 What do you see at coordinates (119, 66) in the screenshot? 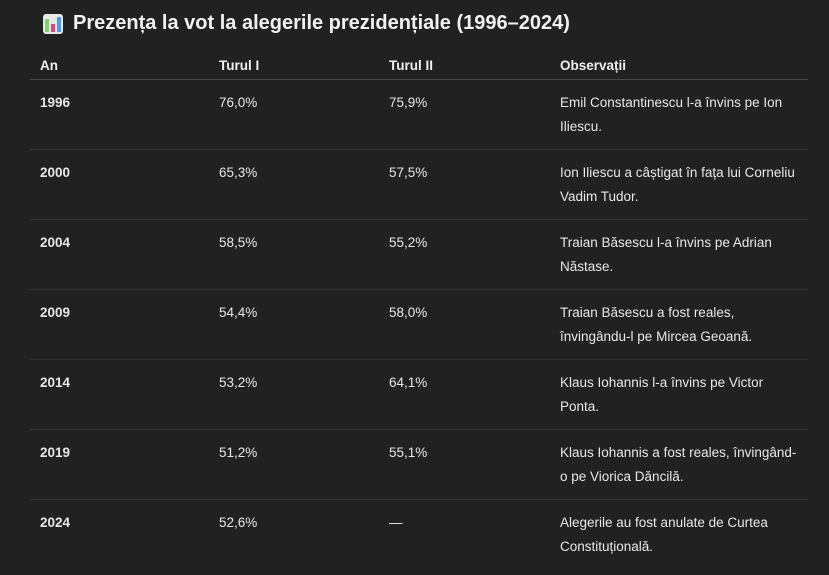
I see `header-year: An` at bounding box center [119, 66].